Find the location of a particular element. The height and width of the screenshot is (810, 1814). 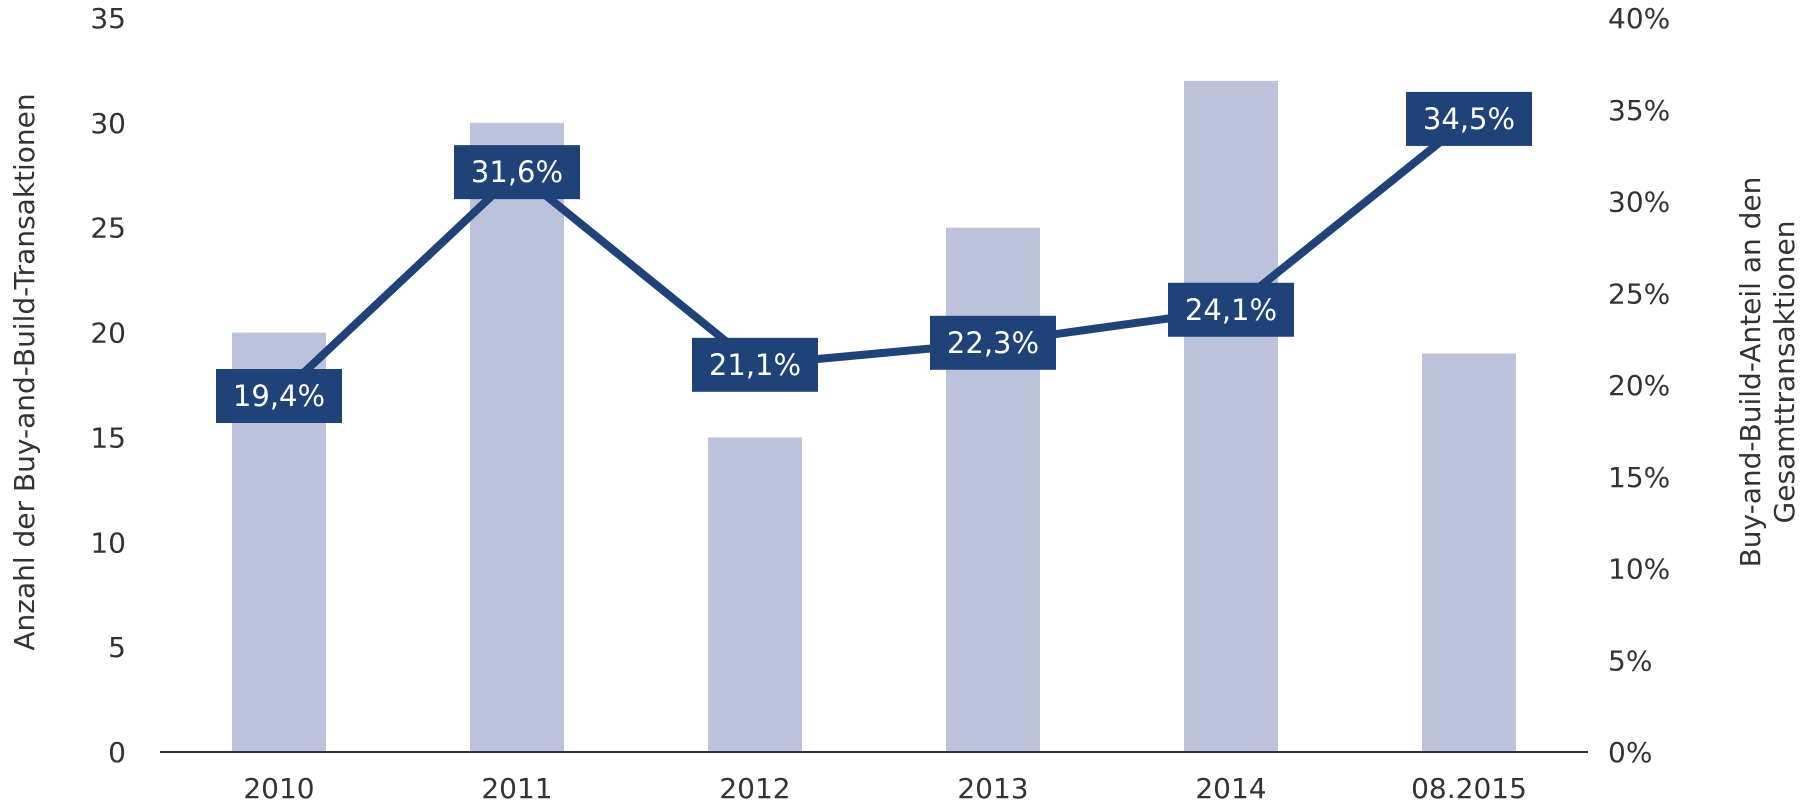

x-tick-label: 08.2015 is located at coordinates (1469, 788).